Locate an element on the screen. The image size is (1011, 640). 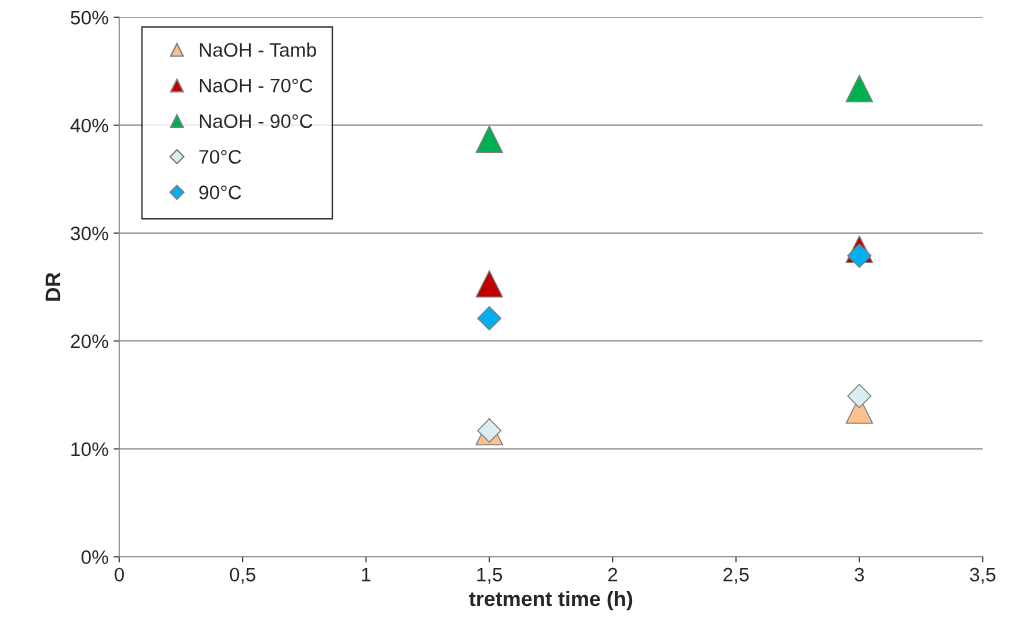
y-tick-label: 40% is located at coordinates (89, 125).